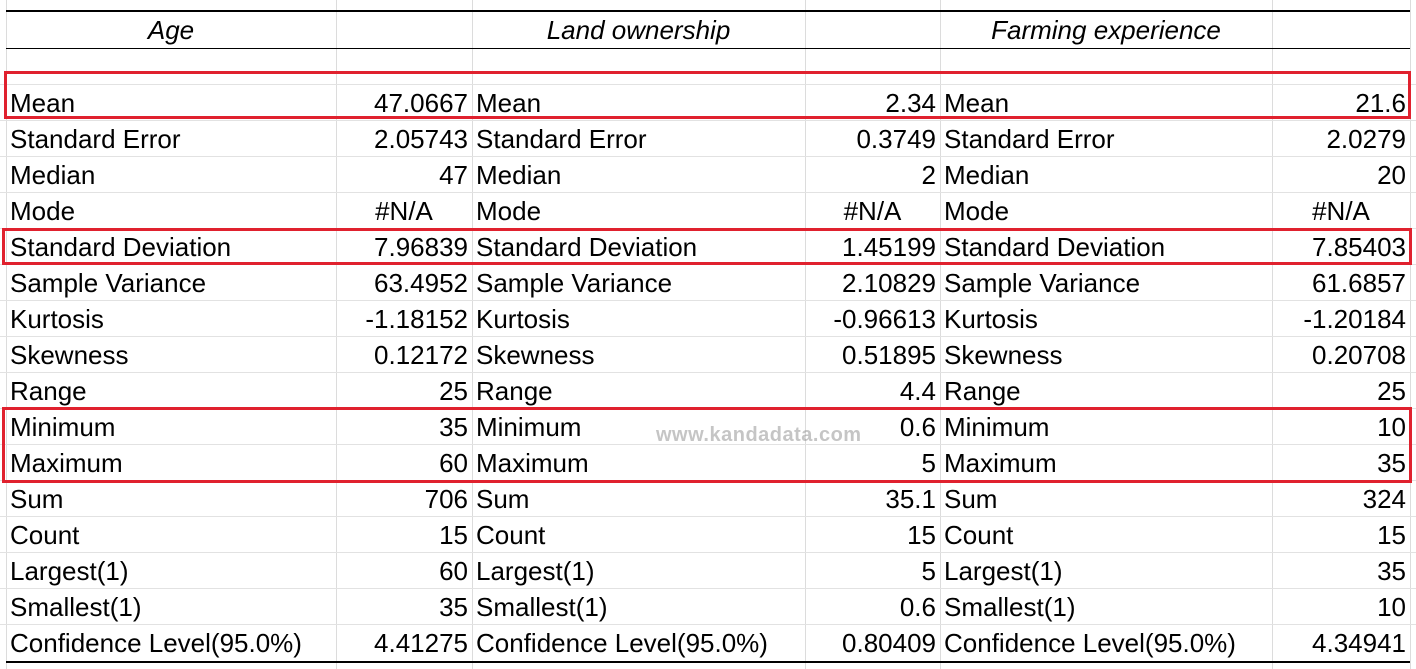 The image size is (1416, 669). Describe the element at coordinates (421, 103) in the screenshot. I see `age-value: 47.0667` at that location.